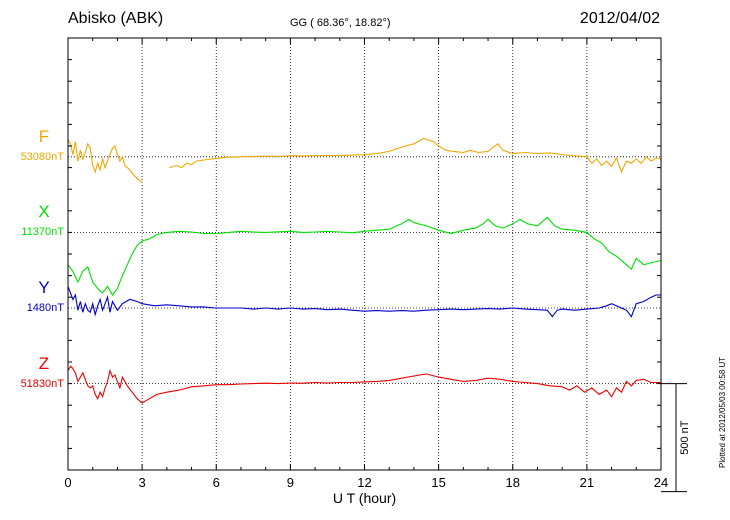 This screenshot has height=520, width=730. Describe the element at coordinates (44, 363) in the screenshot. I see `channel-letter-z: Z` at that location.